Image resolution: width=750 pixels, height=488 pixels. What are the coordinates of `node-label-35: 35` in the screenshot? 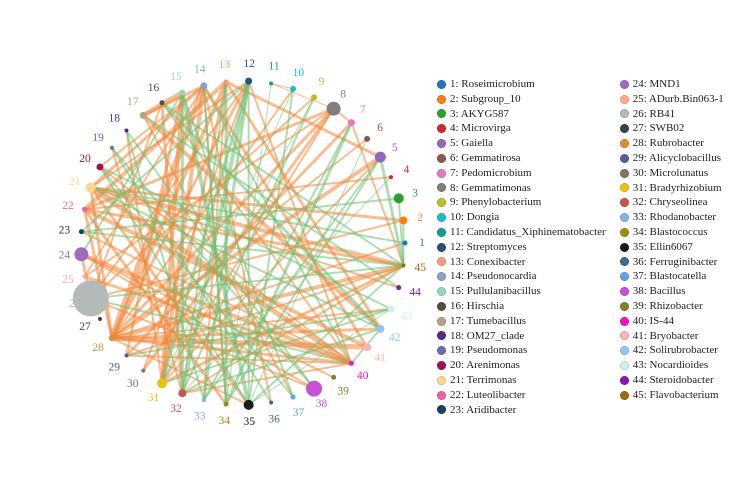 It's located at (249, 422).